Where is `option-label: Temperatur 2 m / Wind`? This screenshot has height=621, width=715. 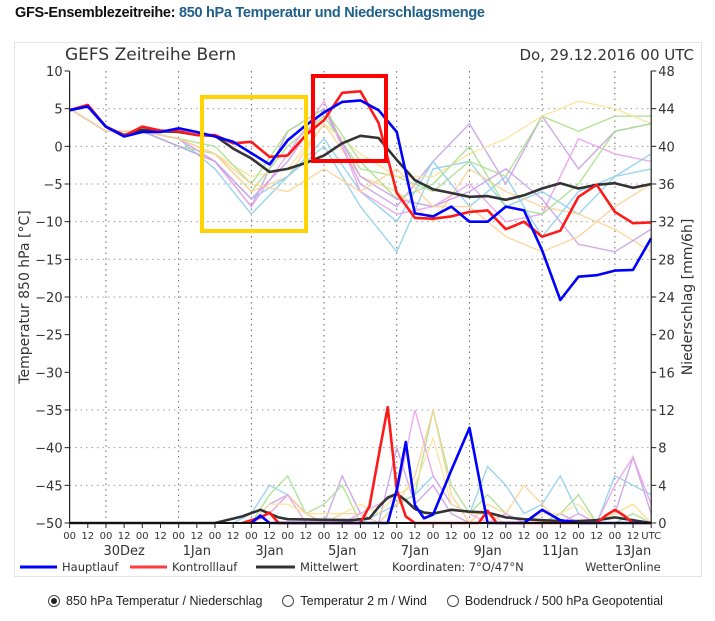
option-label: Temperatur 2 m / Wind is located at coordinates (363, 601).